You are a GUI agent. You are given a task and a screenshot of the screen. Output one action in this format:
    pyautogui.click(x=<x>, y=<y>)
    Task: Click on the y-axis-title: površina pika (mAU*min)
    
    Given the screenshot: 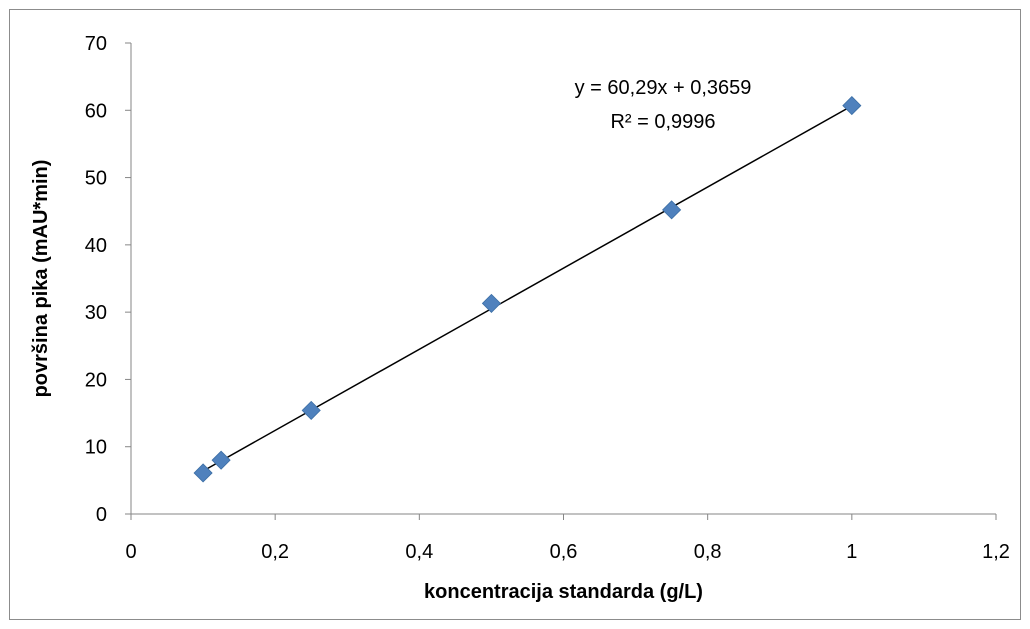 What is the action you would take?
    pyautogui.click(x=41, y=279)
    